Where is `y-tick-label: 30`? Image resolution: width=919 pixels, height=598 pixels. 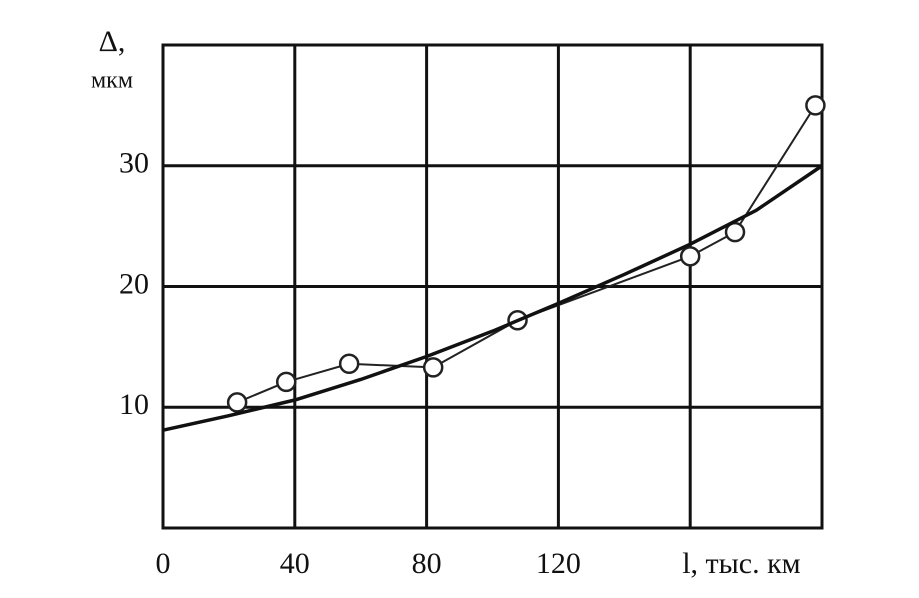 y-tick-label: 30 is located at coordinates (134, 163).